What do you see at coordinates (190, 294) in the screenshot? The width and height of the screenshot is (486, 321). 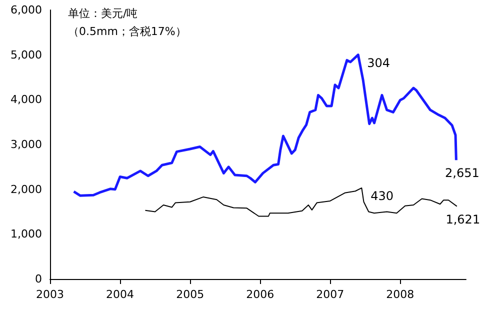 I see `x-tick-label: 2005` at bounding box center [190, 294].